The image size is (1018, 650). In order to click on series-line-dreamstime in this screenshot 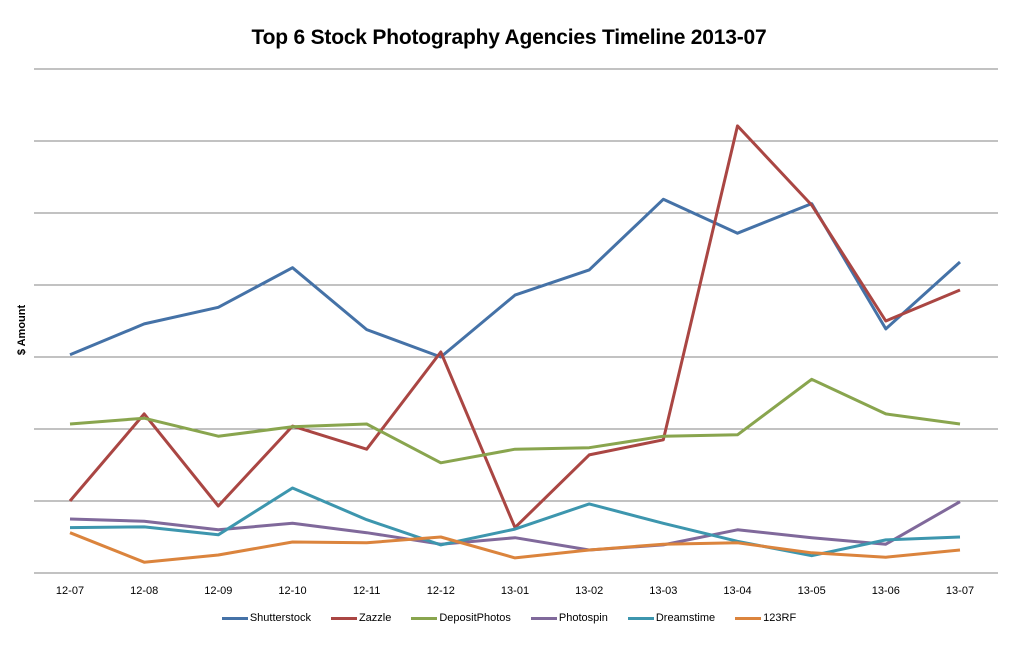, I will do `click(515, 522)`.